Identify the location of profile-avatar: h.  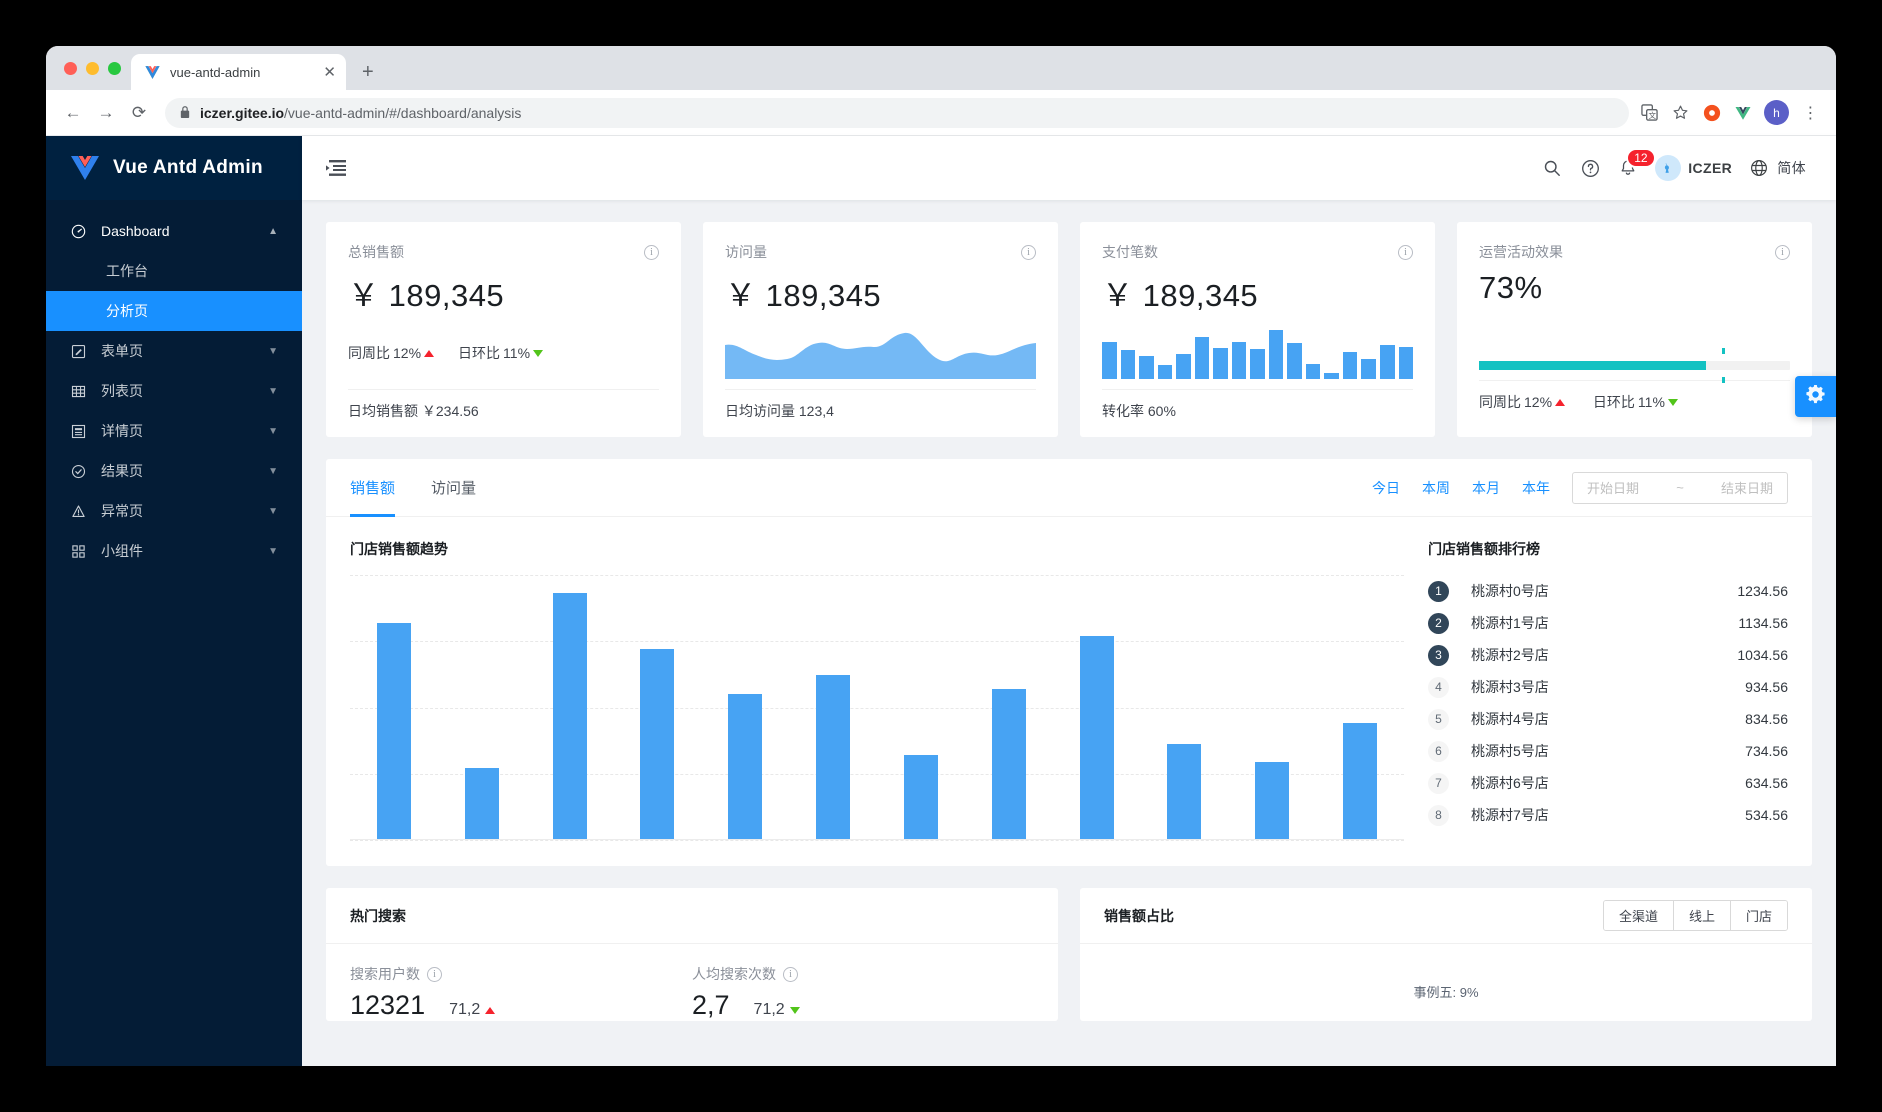
(1776, 112).